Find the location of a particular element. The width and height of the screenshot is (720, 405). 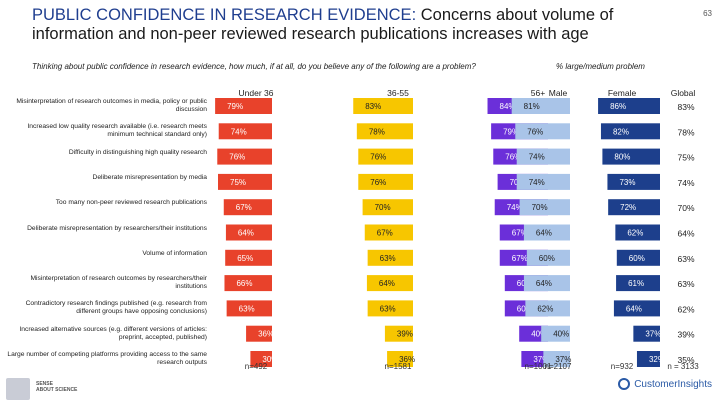

row-label: Deliberate misrepresentation by media is located at coordinates (150, 177).